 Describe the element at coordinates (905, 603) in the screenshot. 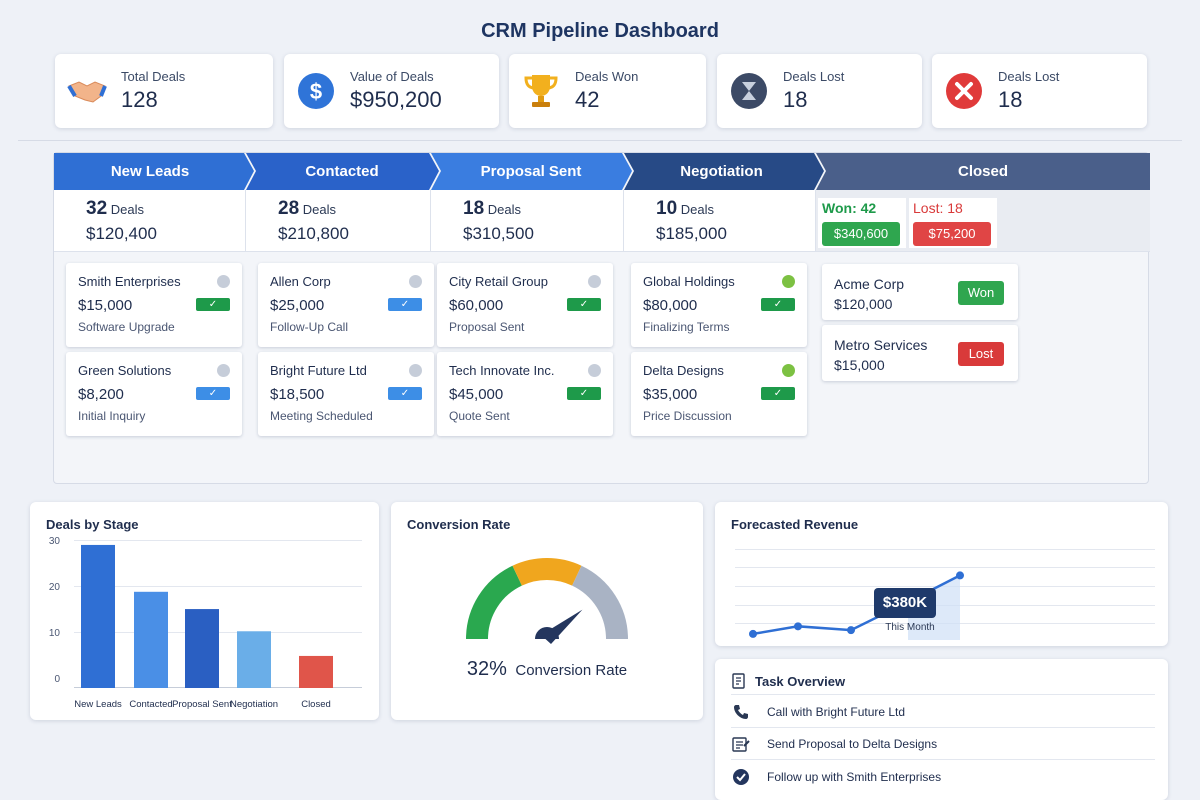

I see `forecast-callout: $380K` at that location.